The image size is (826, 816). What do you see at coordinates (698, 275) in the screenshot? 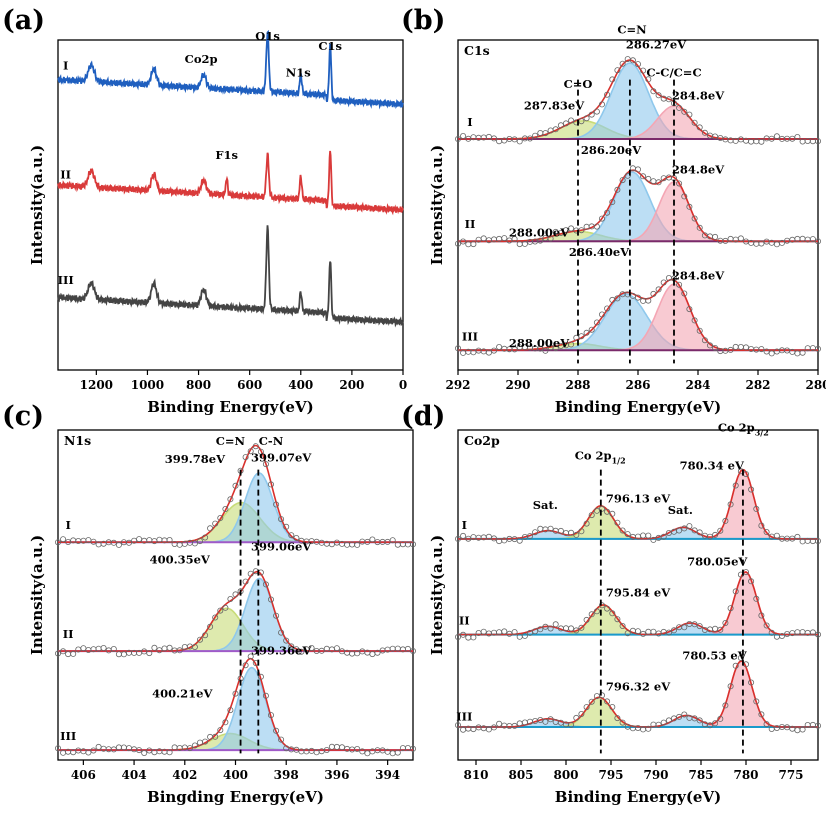
I see `annotation-label: 284.8eV` at bounding box center [698, 275].